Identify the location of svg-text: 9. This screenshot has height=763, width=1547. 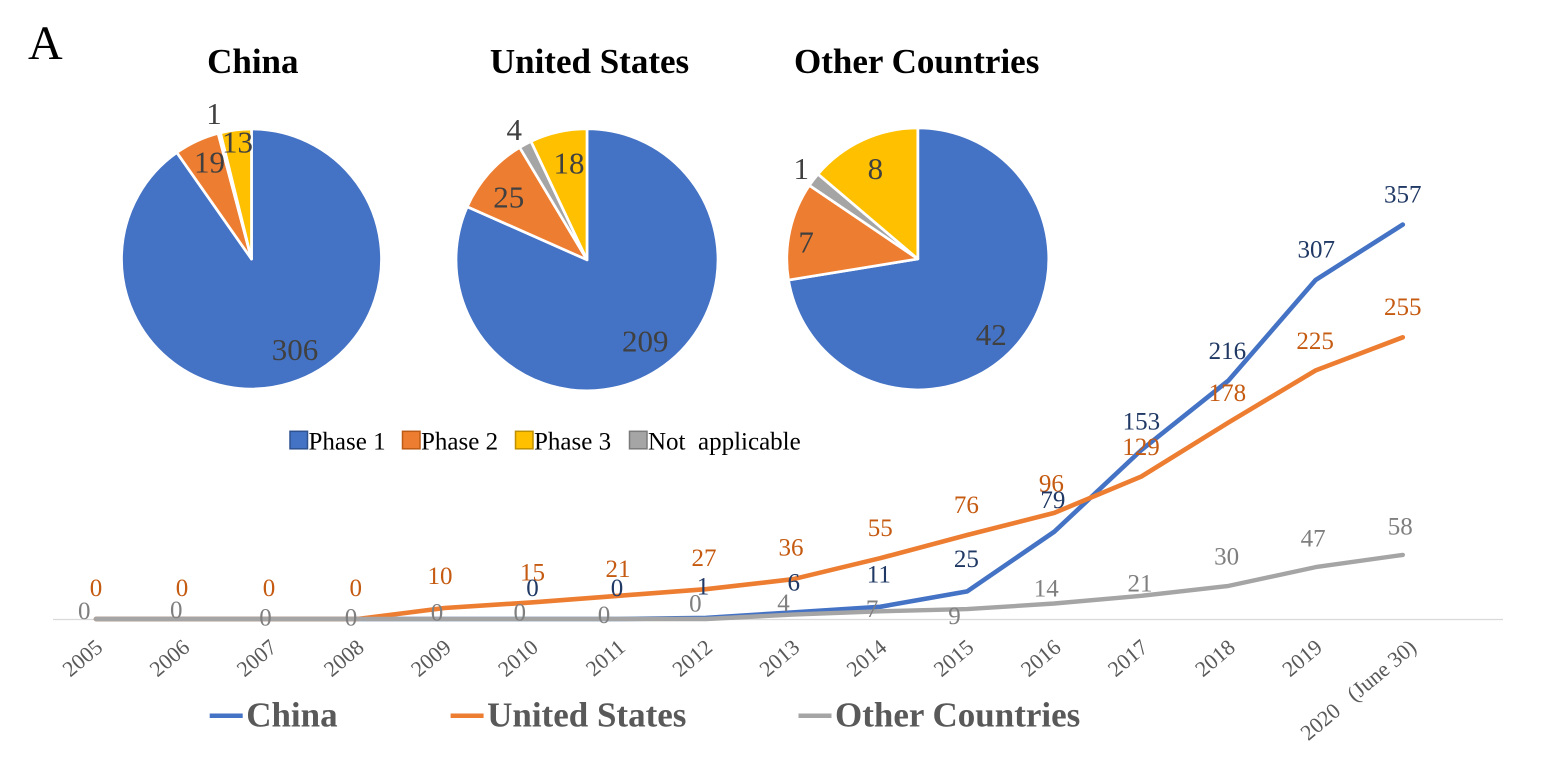
(954, 616).